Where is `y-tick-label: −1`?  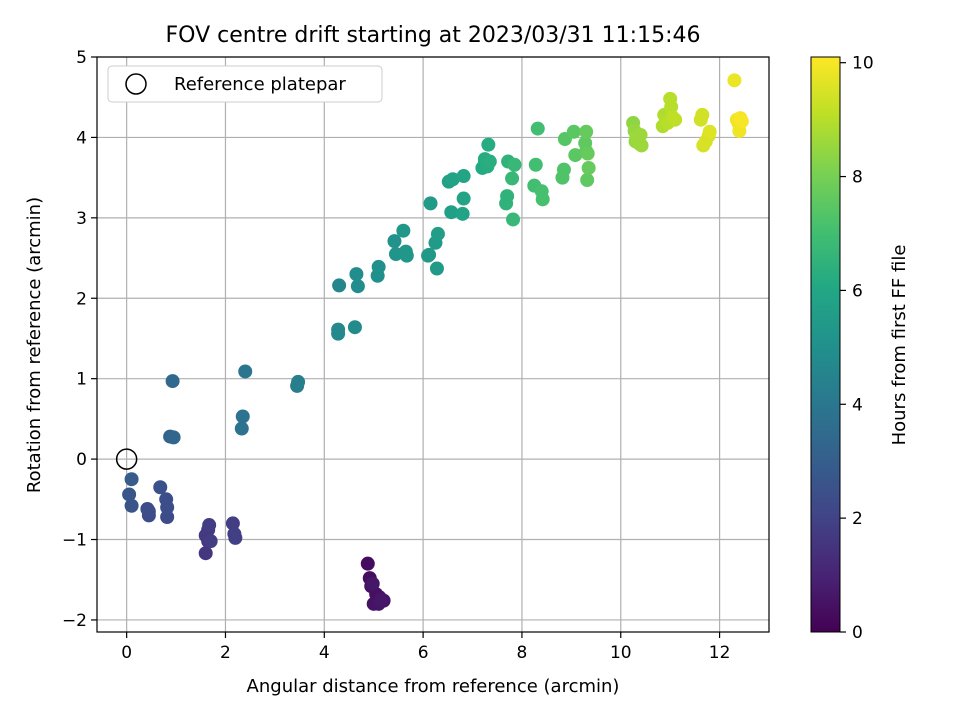
y-tick-label: −1 is located at coordinates (74, 541).